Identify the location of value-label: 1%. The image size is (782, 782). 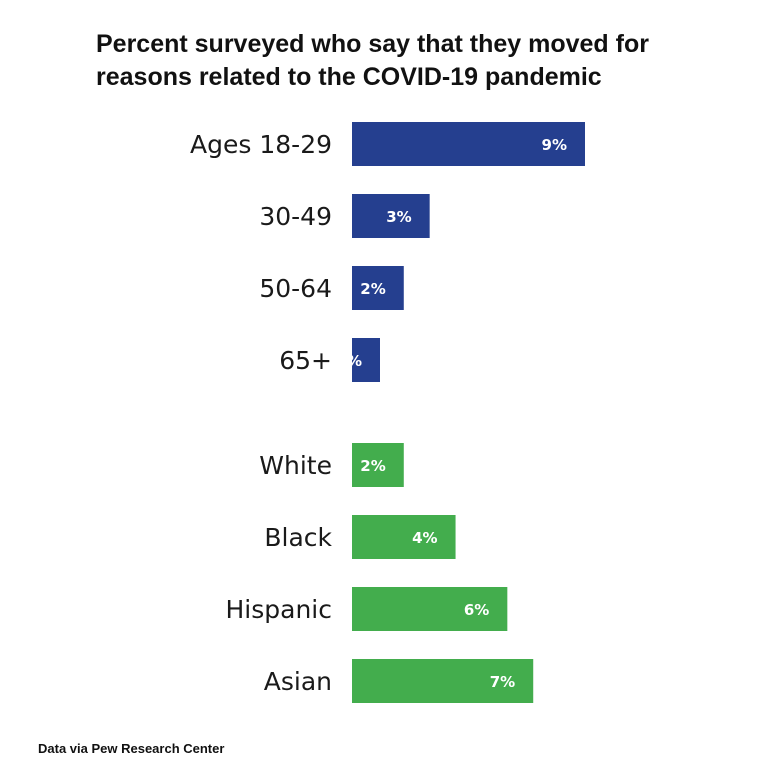
(349, 361).